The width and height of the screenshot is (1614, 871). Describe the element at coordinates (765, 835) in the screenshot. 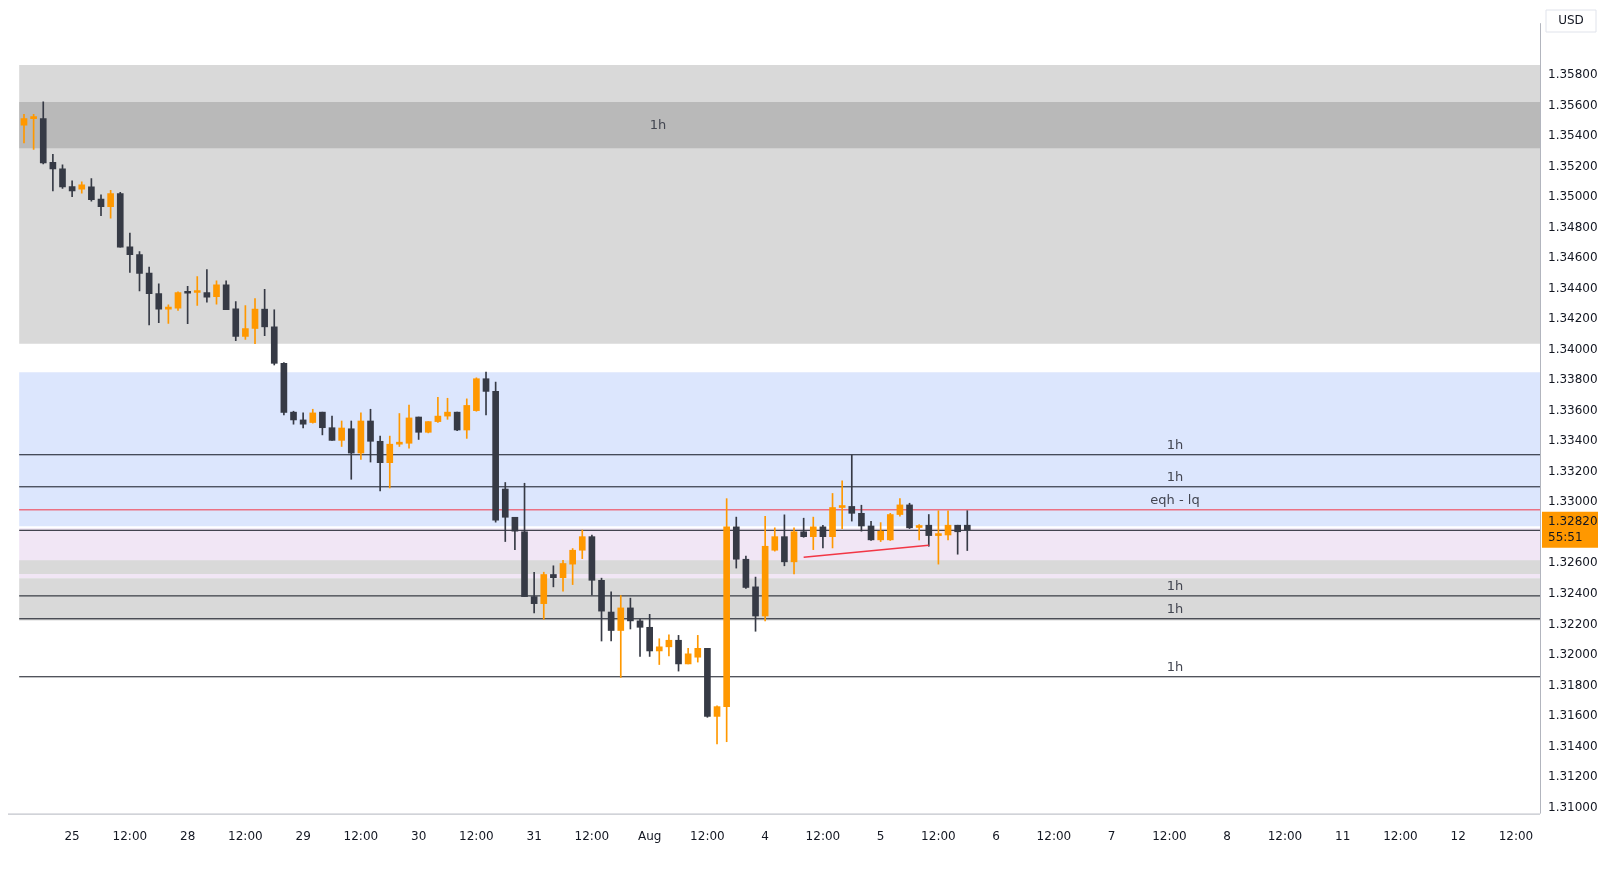

I see `x-tick-label: 4` at that location.